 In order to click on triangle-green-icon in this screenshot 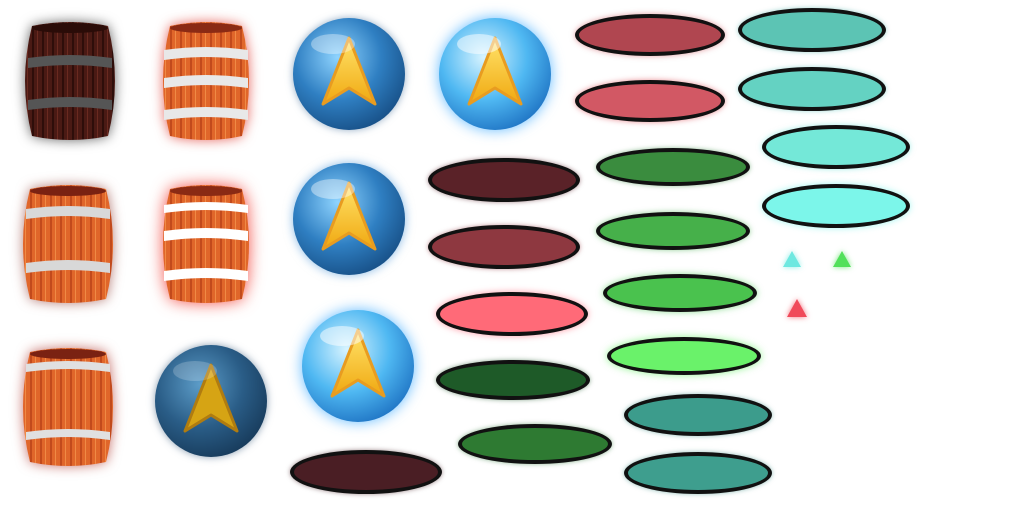, I will do `click(842, 259)`.